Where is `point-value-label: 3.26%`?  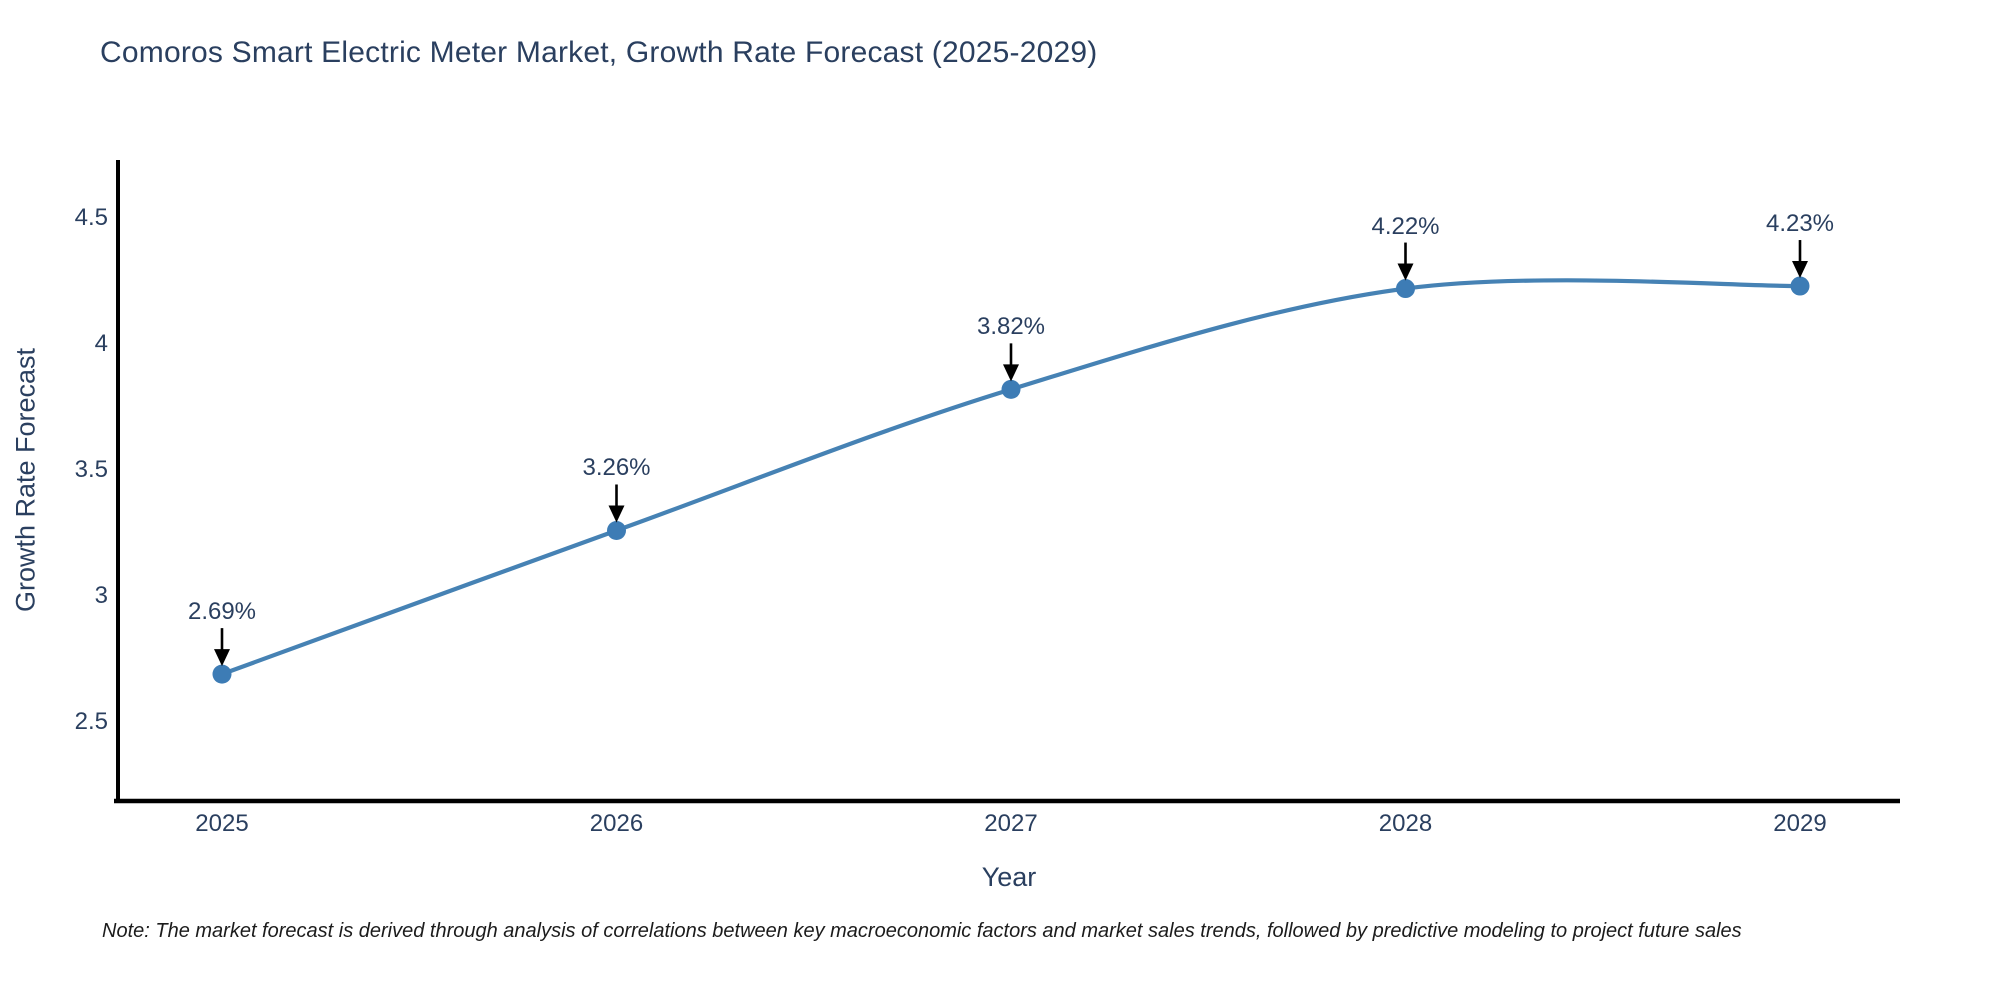 point-value-label: 3.26% is located at coordinates (616, 468).